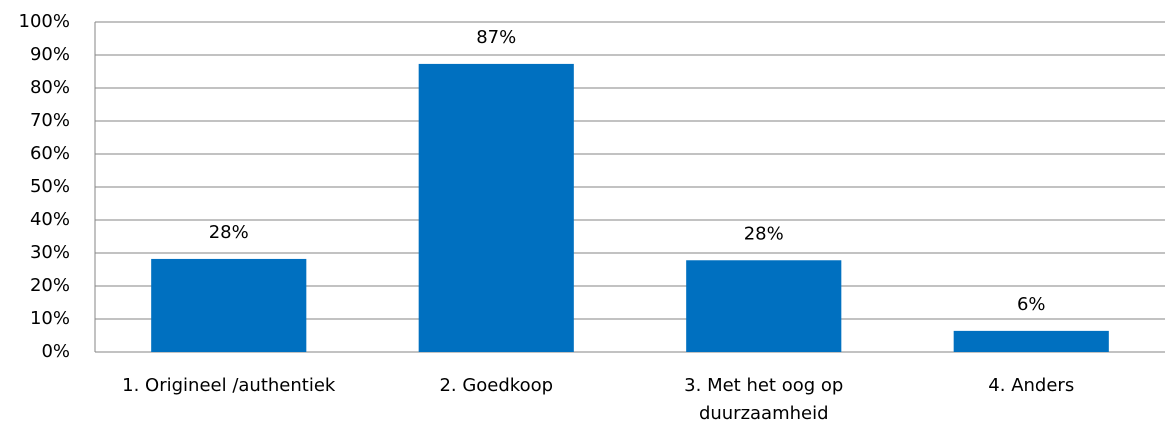 The width and height of the screenshot is (1170, 447). Describe the element at coordinates (229, 385) in the screenshot. I see `x-tick-label: 1. Origineel /authentiek` at that location.